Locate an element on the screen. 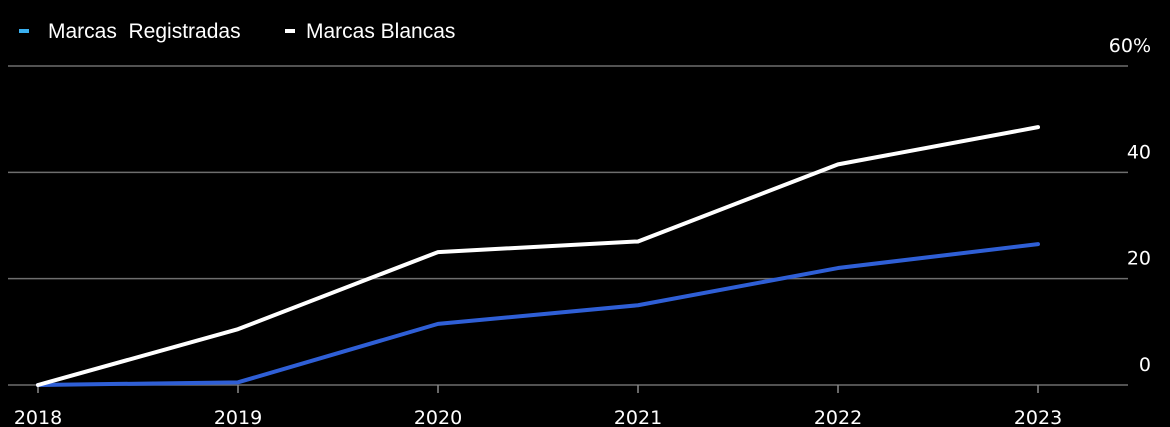 This screenshot has height=427, width=1170. x-tick-label-2023: 2023 is located at coordinates (1038, 417).